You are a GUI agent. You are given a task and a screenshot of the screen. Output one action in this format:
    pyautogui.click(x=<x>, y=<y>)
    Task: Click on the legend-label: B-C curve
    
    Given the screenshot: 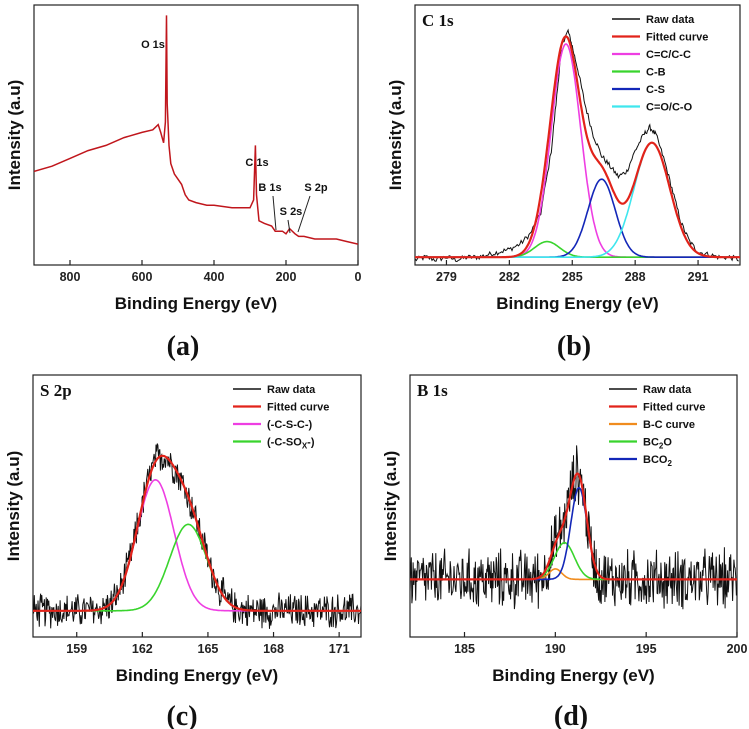 What is the action you would take?
    pyautogui.click(x=669, y=425)
    